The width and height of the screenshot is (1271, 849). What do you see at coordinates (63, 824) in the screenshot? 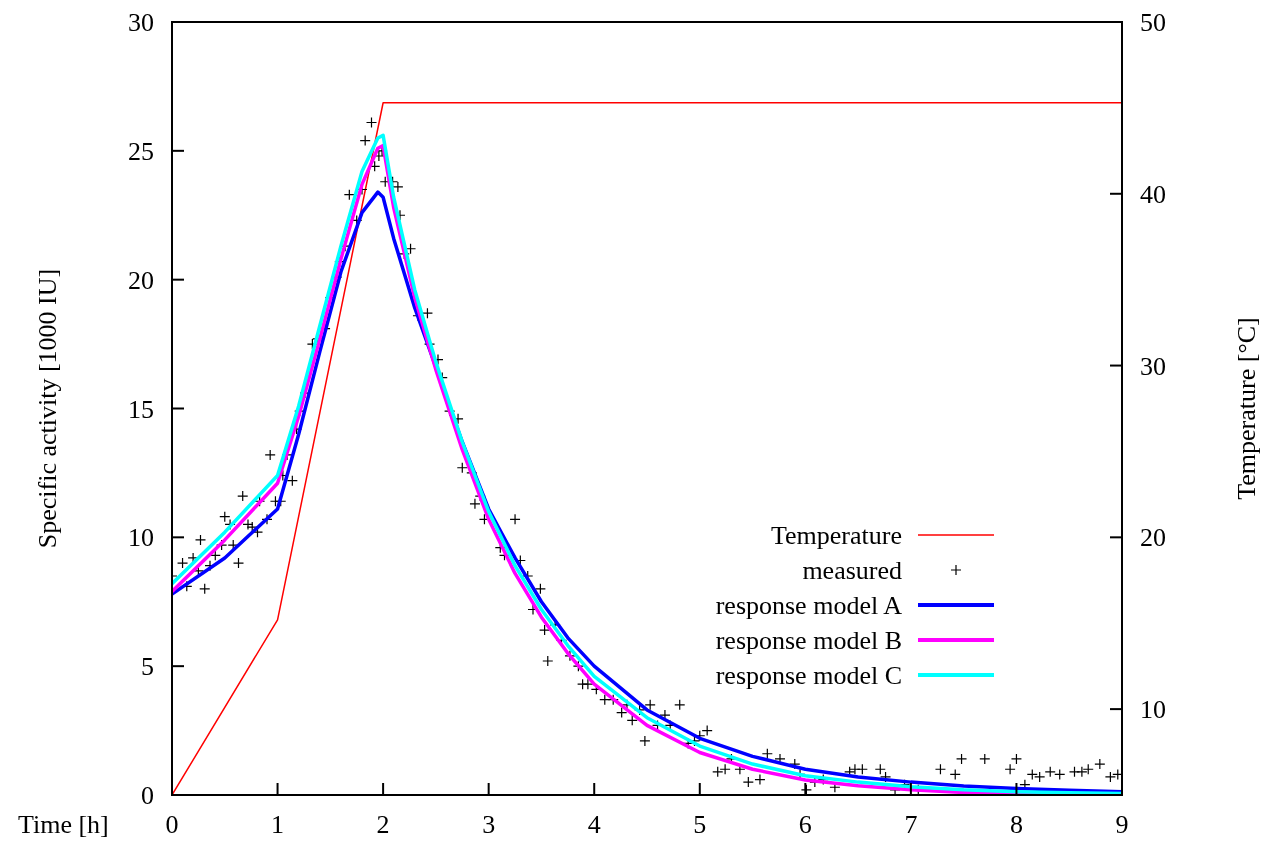
I see `x-axis-title: Time [h]` at bounding box center [63, 824].